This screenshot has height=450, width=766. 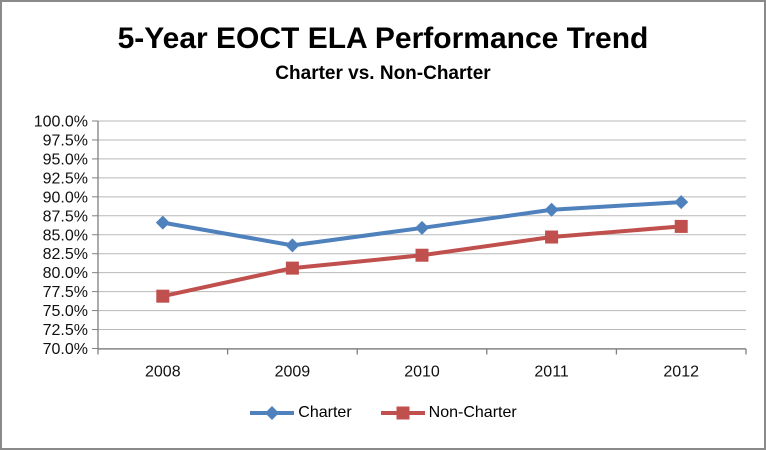 What do you see at coordinates (681, 226) in the screenshot?
I see `non-charter-point-2012` at bounding box center [681, 226].